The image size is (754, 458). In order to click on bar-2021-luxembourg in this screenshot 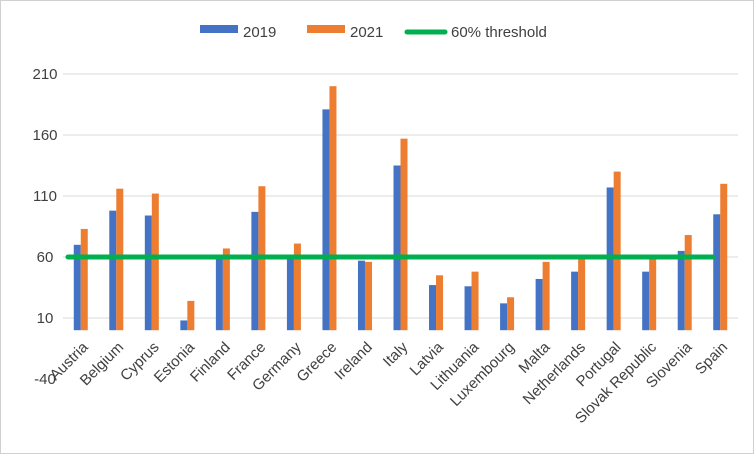, I will do `click(511, 314)`.